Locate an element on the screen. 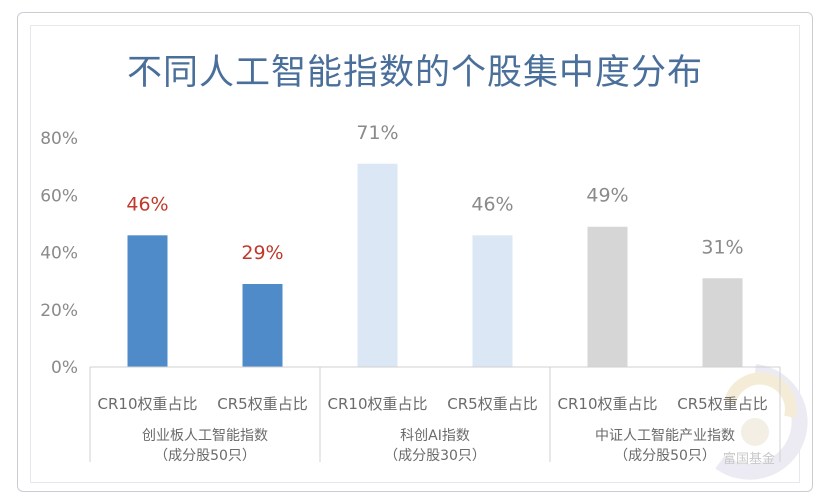 This screenshot has width=830, height=504. watermark-text: 富国基金 is located at coordinates (749, 459).